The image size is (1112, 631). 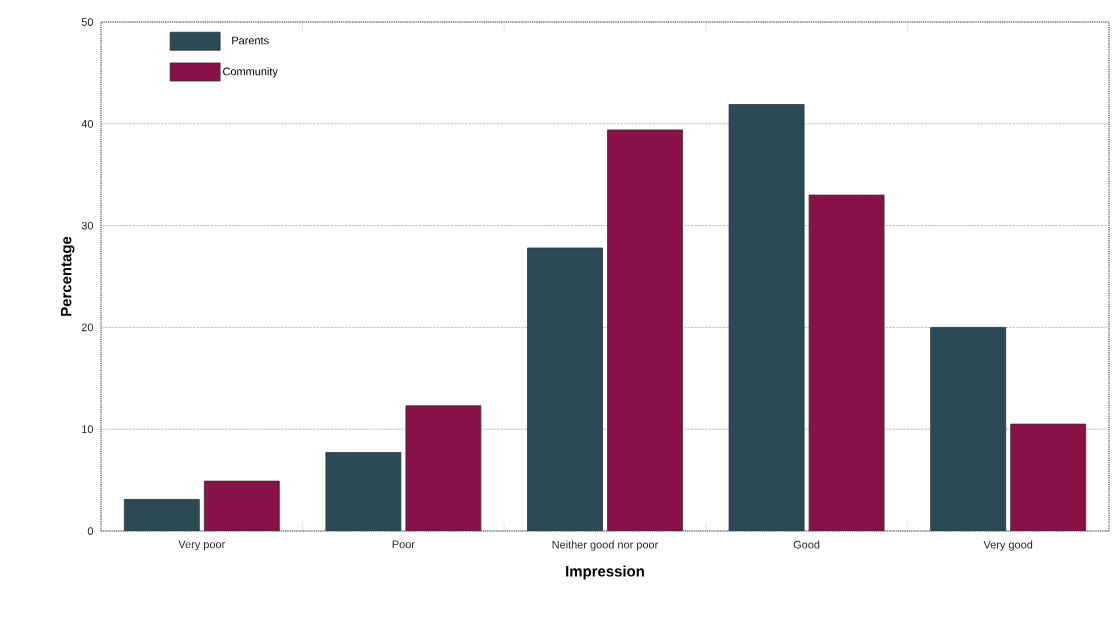 What do you see at coordinates (202, 545) in the screenshot?
I see `x-tick-label: Very poor` at bounding box center [202, 545].